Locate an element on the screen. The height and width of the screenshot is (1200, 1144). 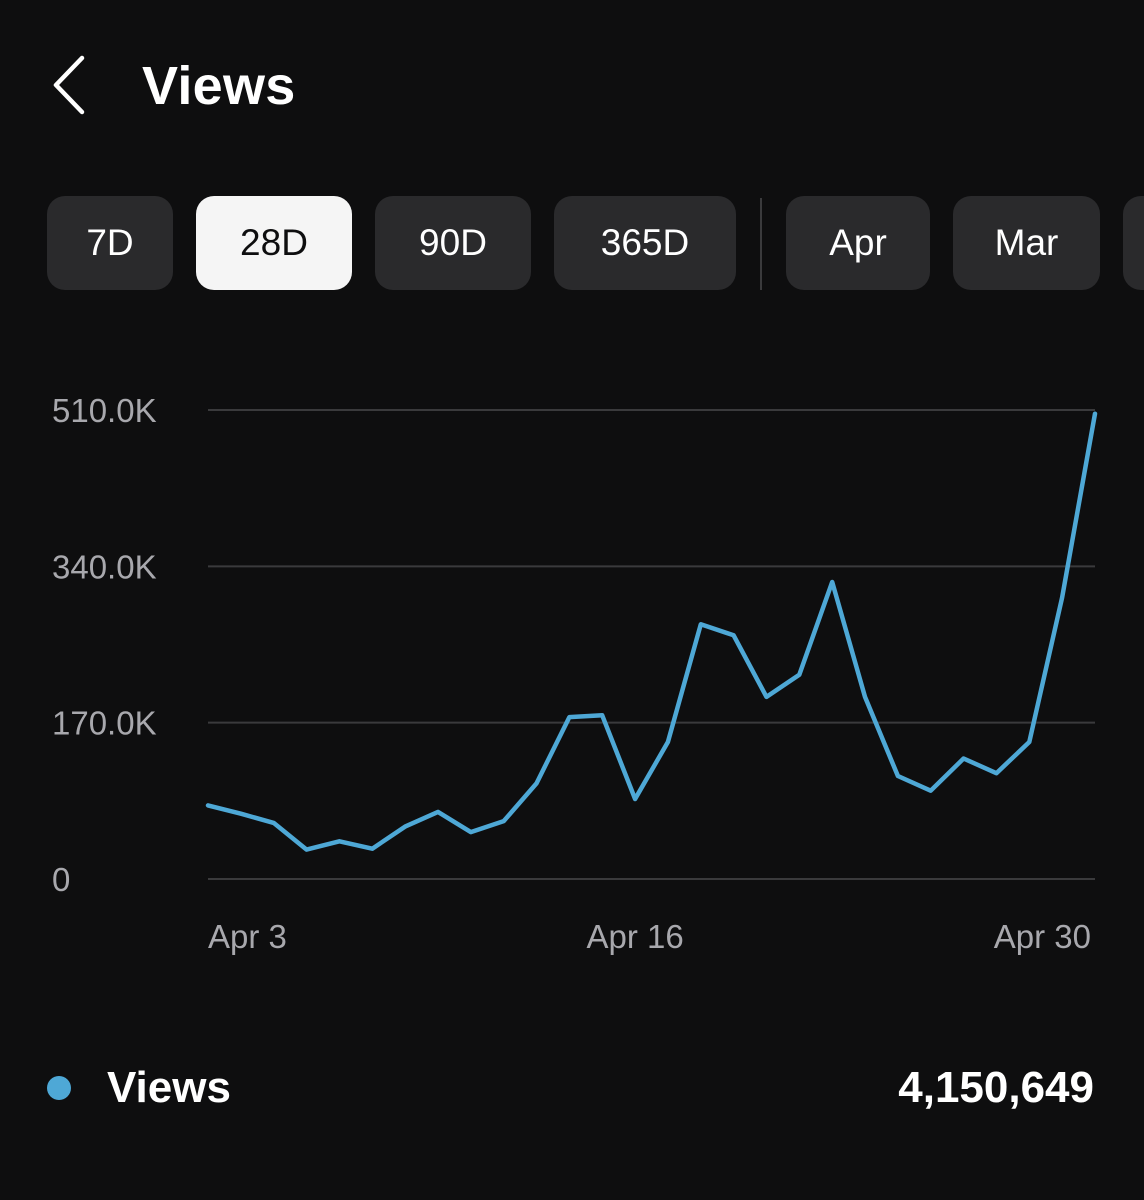
legend: Views 4,150,649 is located at coordinates (572, 1090).